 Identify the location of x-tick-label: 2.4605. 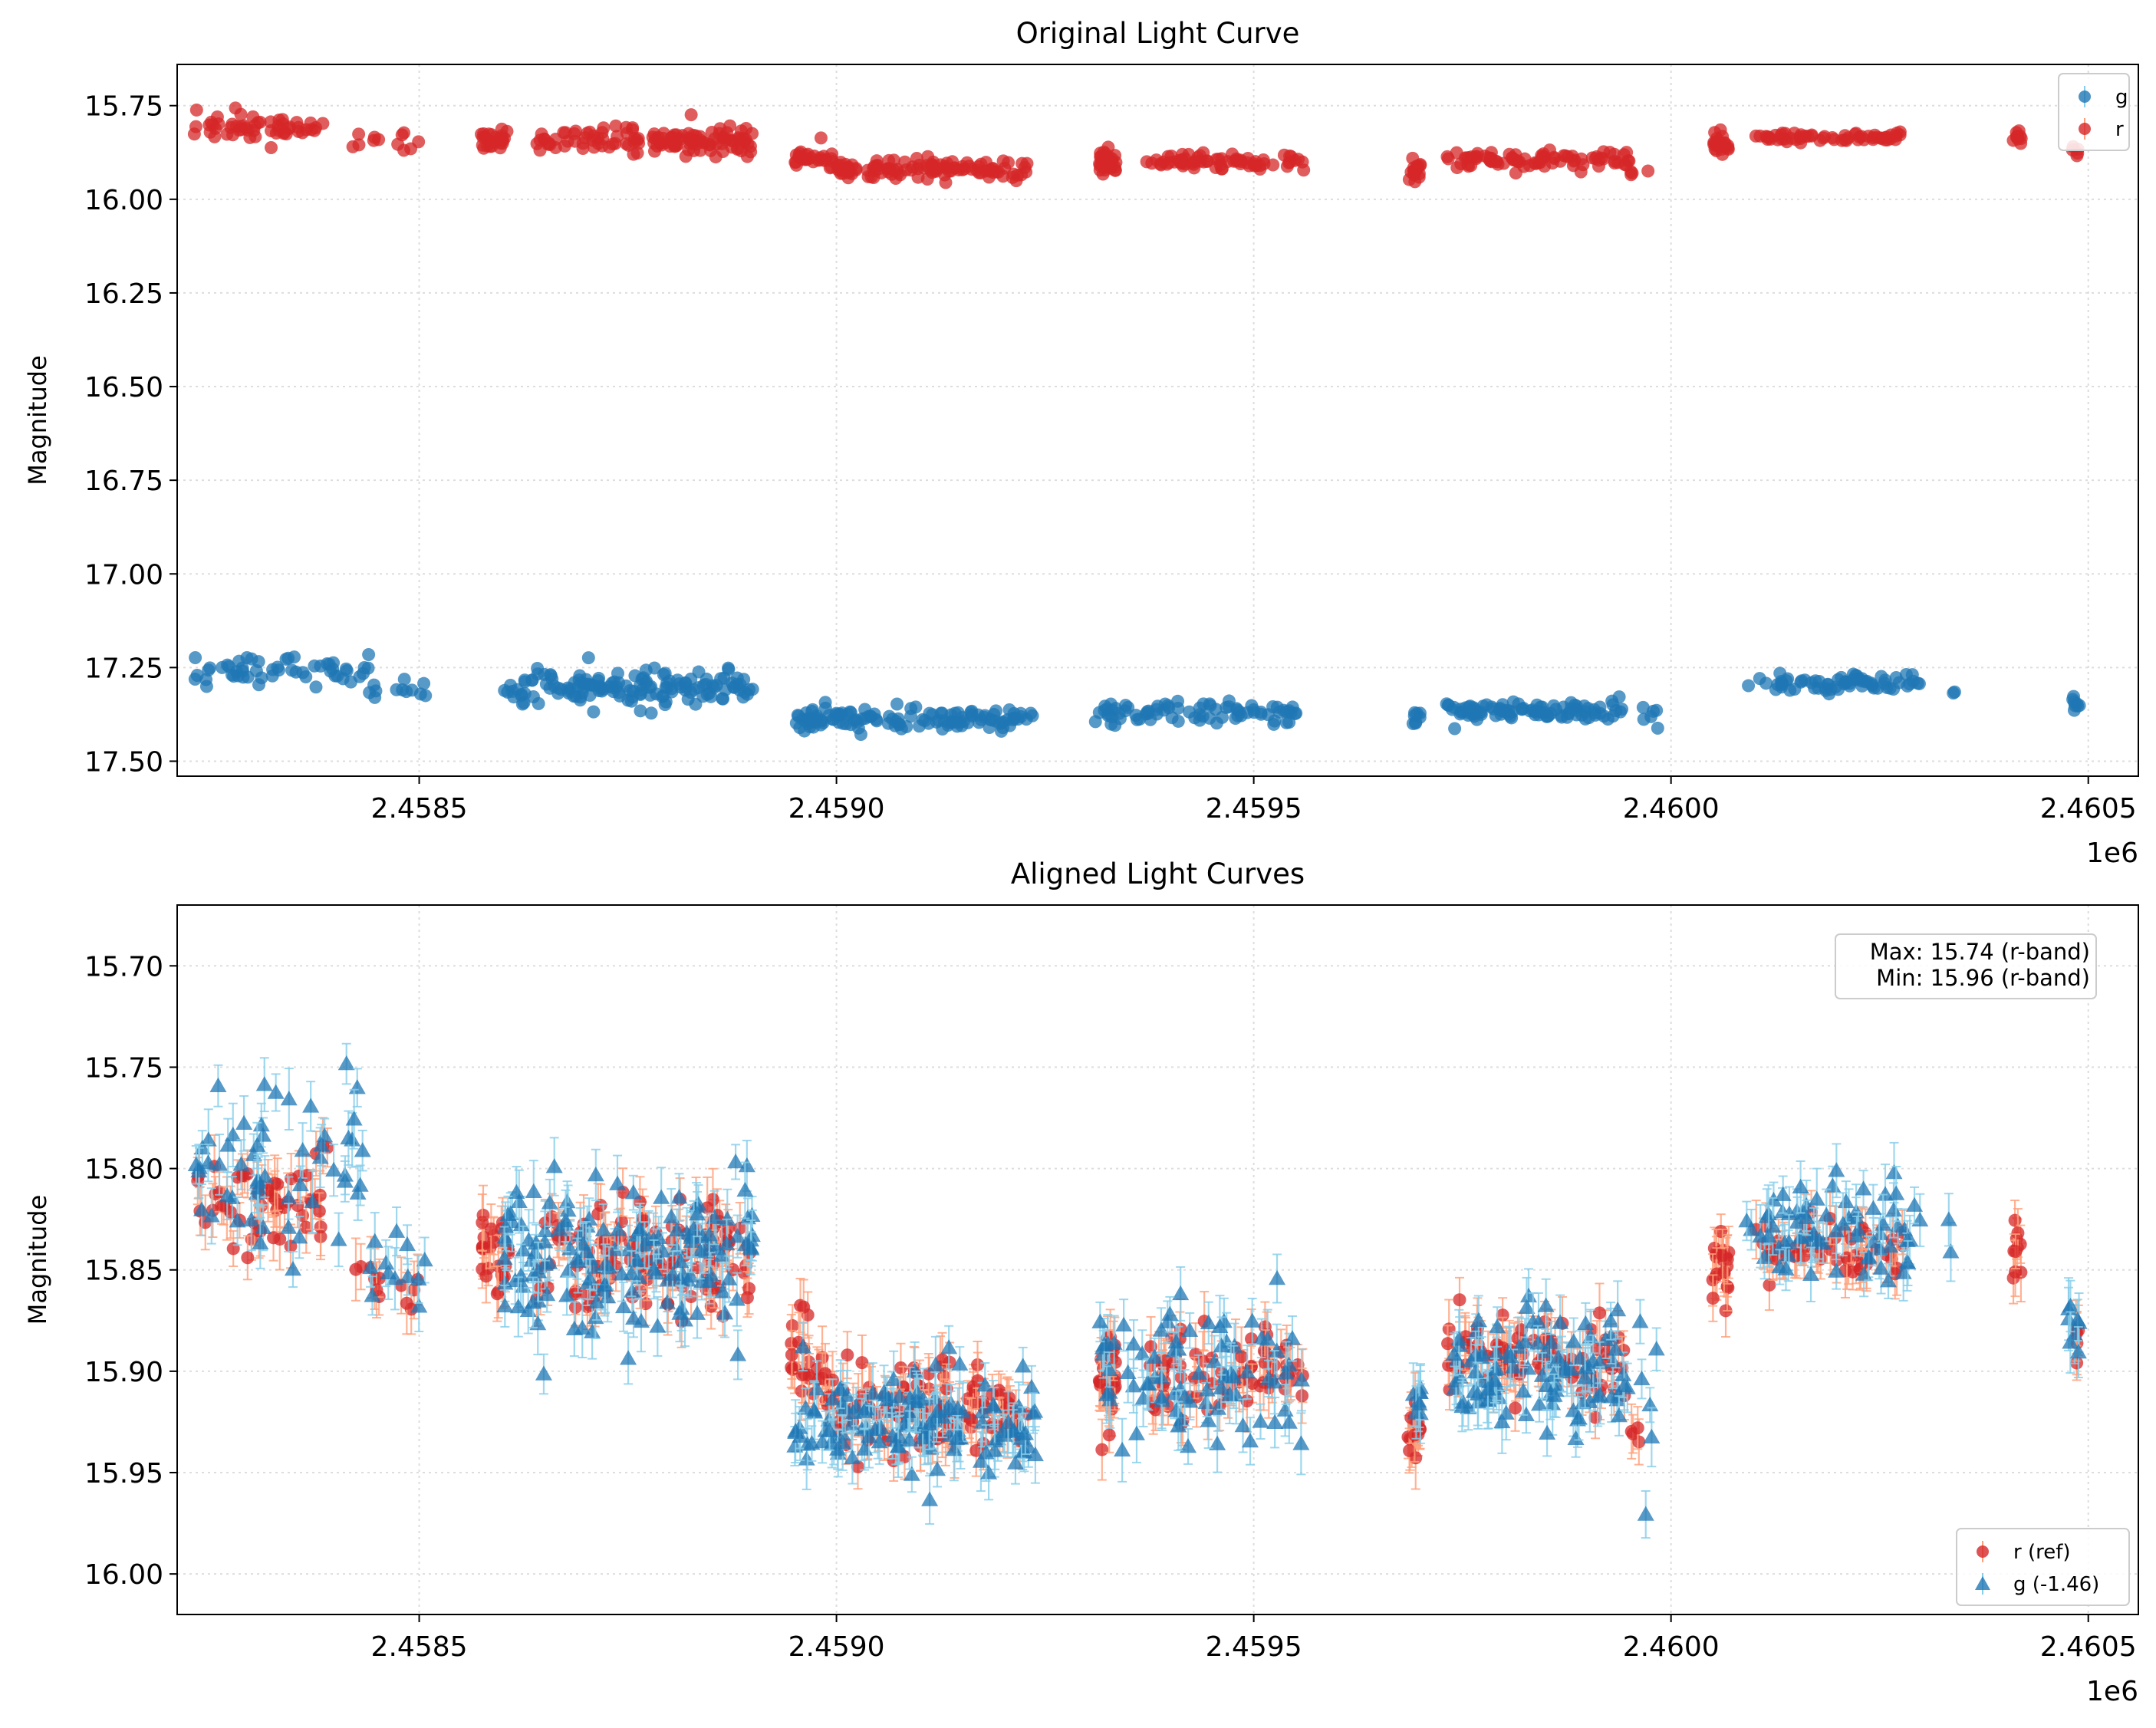
(2088, 809).